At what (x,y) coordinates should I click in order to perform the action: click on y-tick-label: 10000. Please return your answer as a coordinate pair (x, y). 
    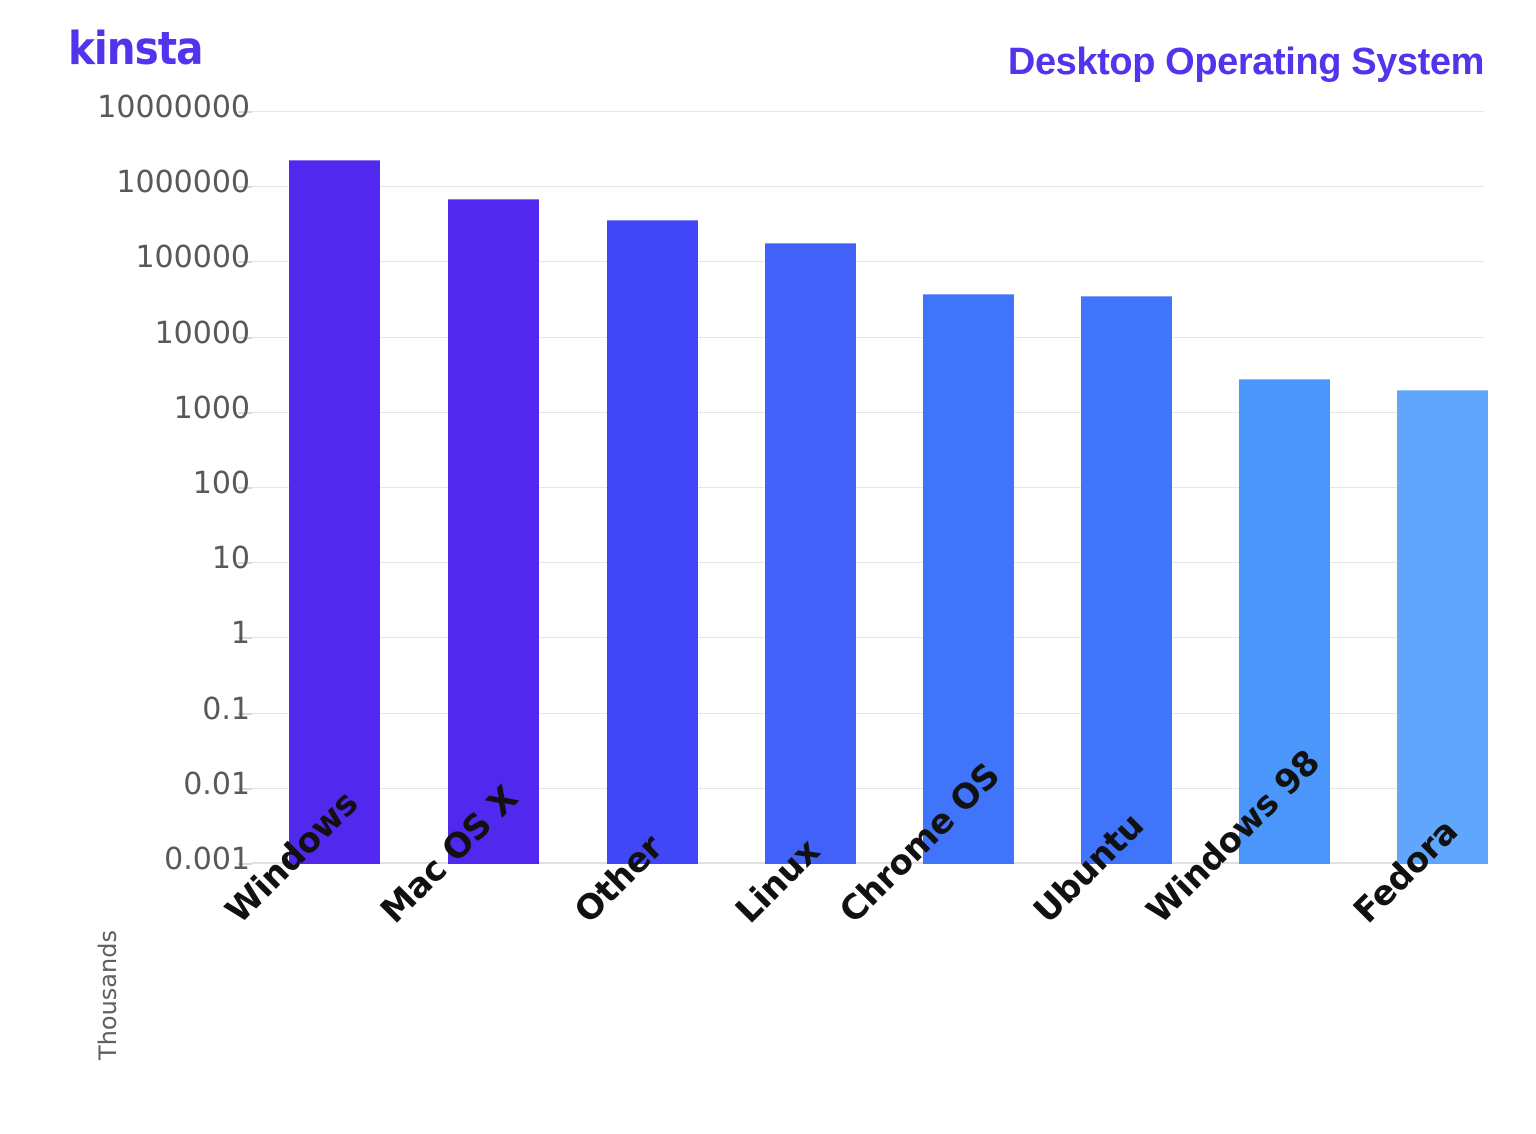
    Looking at the image, I should click on (202, 333).